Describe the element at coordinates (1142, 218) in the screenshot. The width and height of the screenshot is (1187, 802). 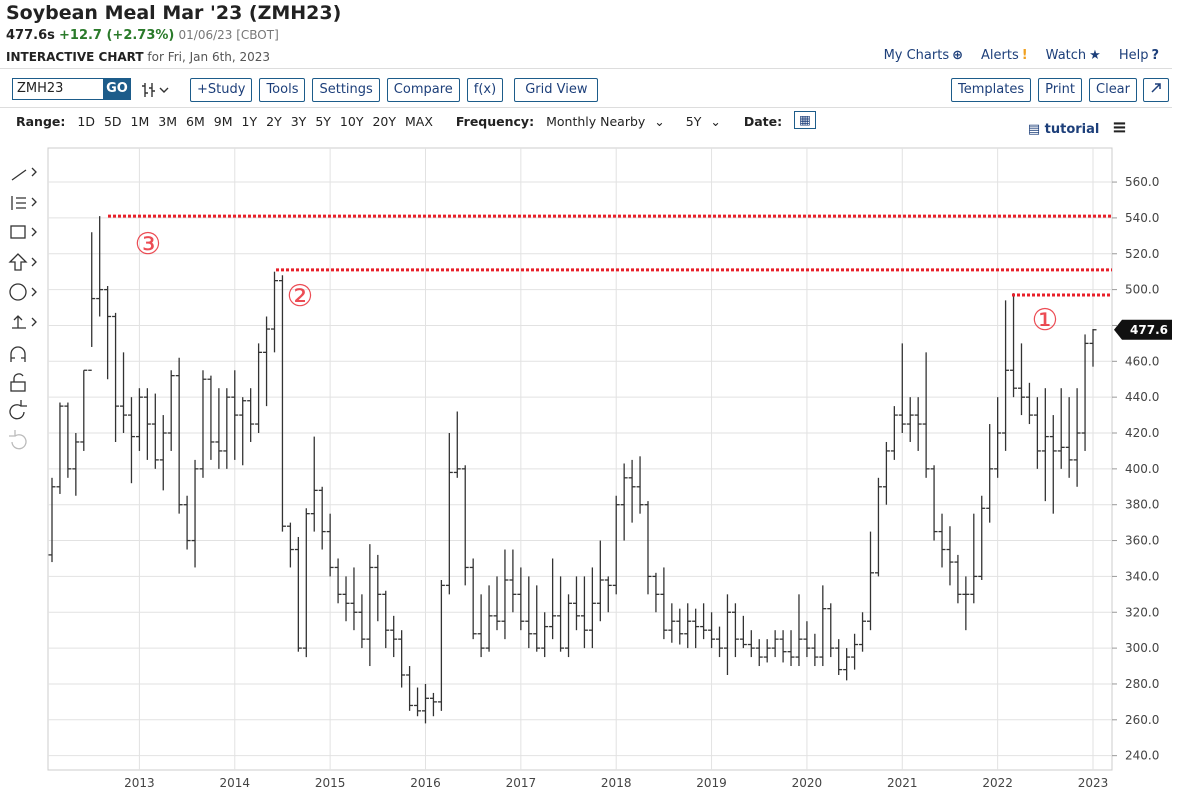
I see `y-tick-label: 540.0` at that location.